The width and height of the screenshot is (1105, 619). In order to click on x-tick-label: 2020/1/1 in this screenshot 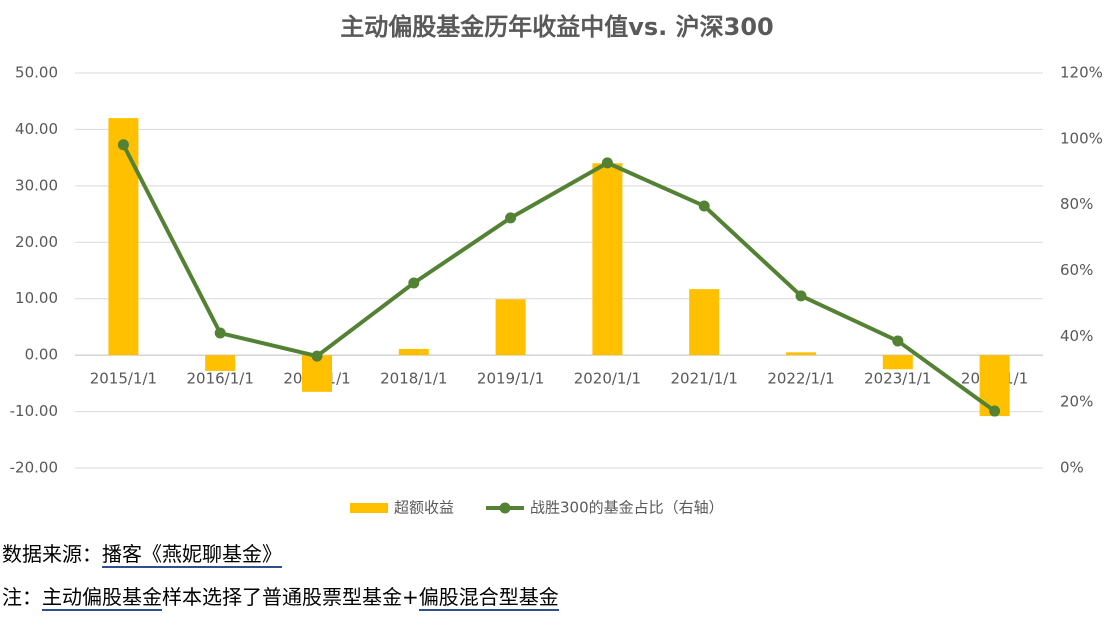, I will do `click(607, 379)`.